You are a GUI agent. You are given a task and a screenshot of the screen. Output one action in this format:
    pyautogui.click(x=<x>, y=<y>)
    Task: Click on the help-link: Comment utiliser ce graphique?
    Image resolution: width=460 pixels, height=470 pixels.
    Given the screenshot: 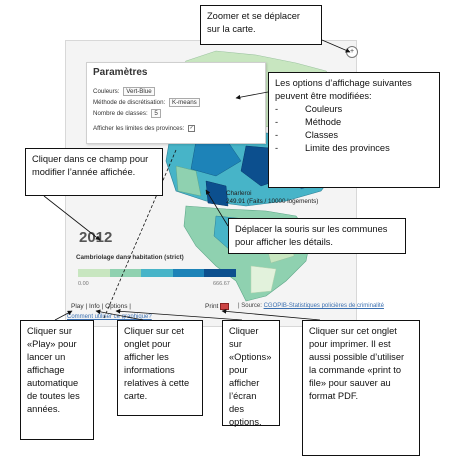 What is the action you would take?
    pyautogui.click(x=109, y=317)
    